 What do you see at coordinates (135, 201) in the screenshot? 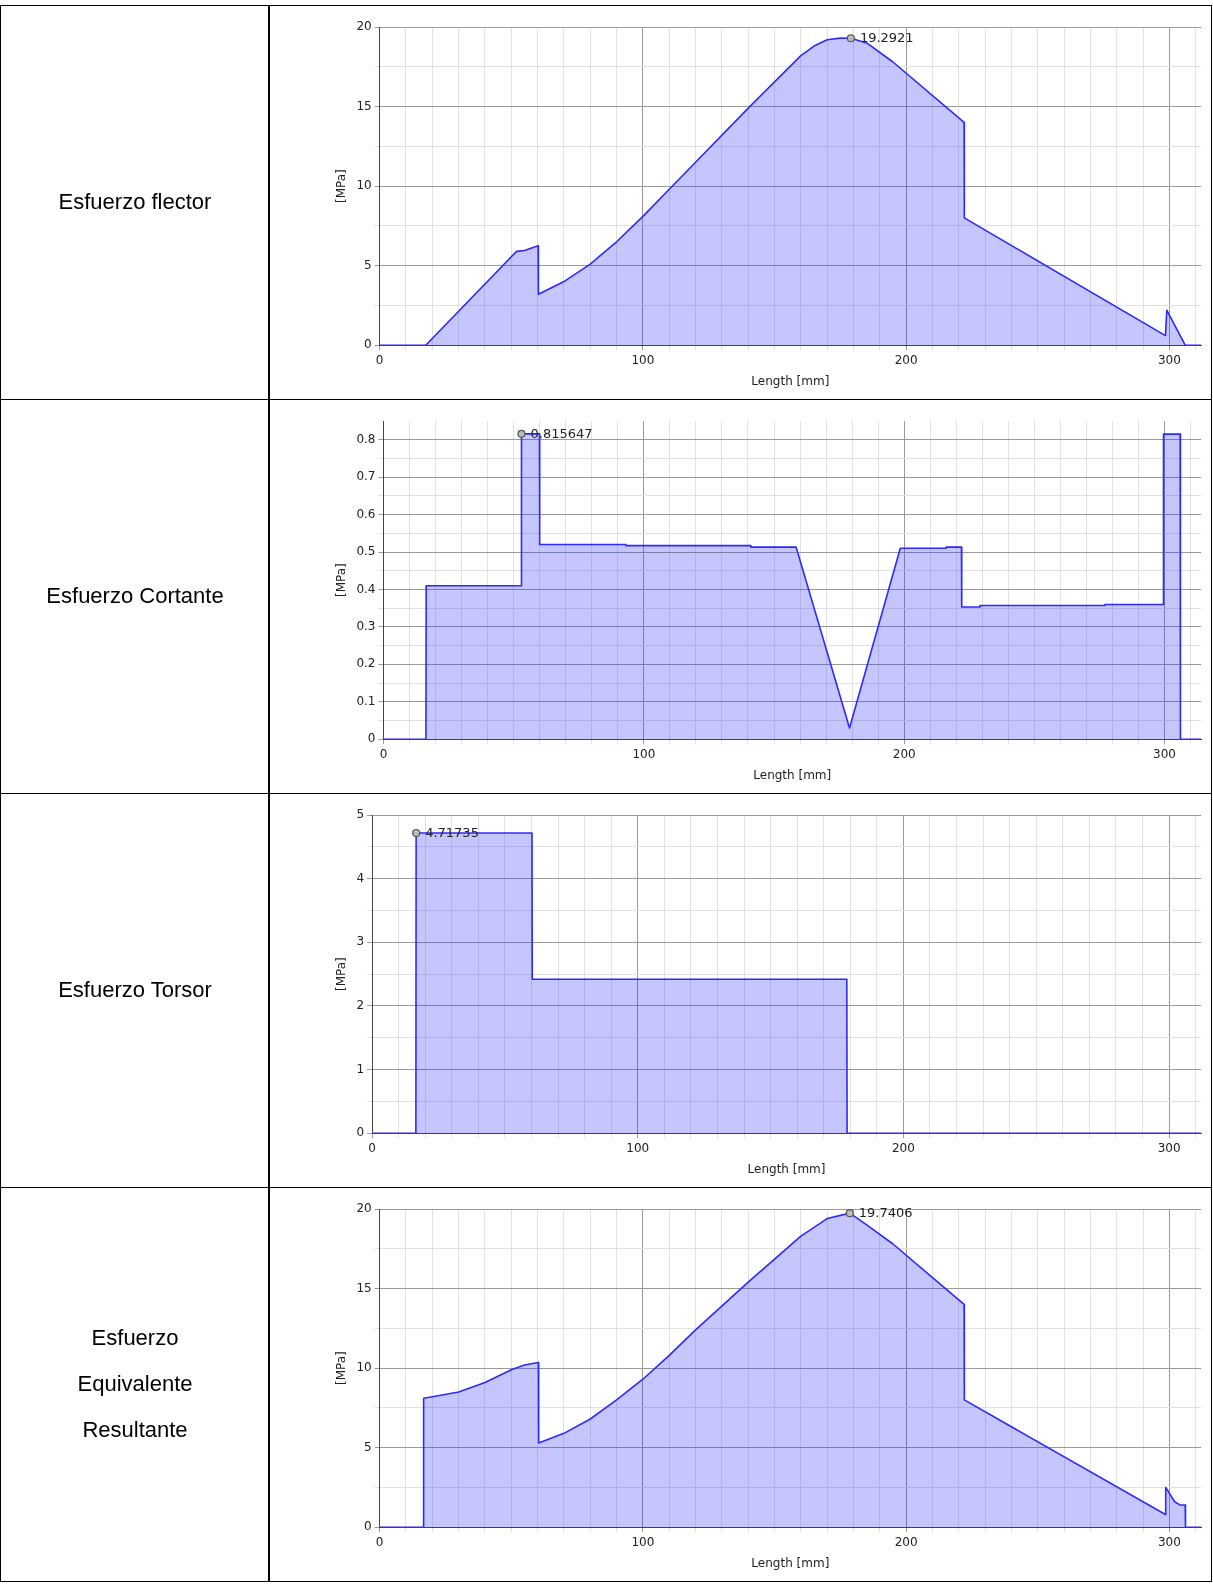
I see `text: Esfuerzo flector` at bounding box center [135, 201].